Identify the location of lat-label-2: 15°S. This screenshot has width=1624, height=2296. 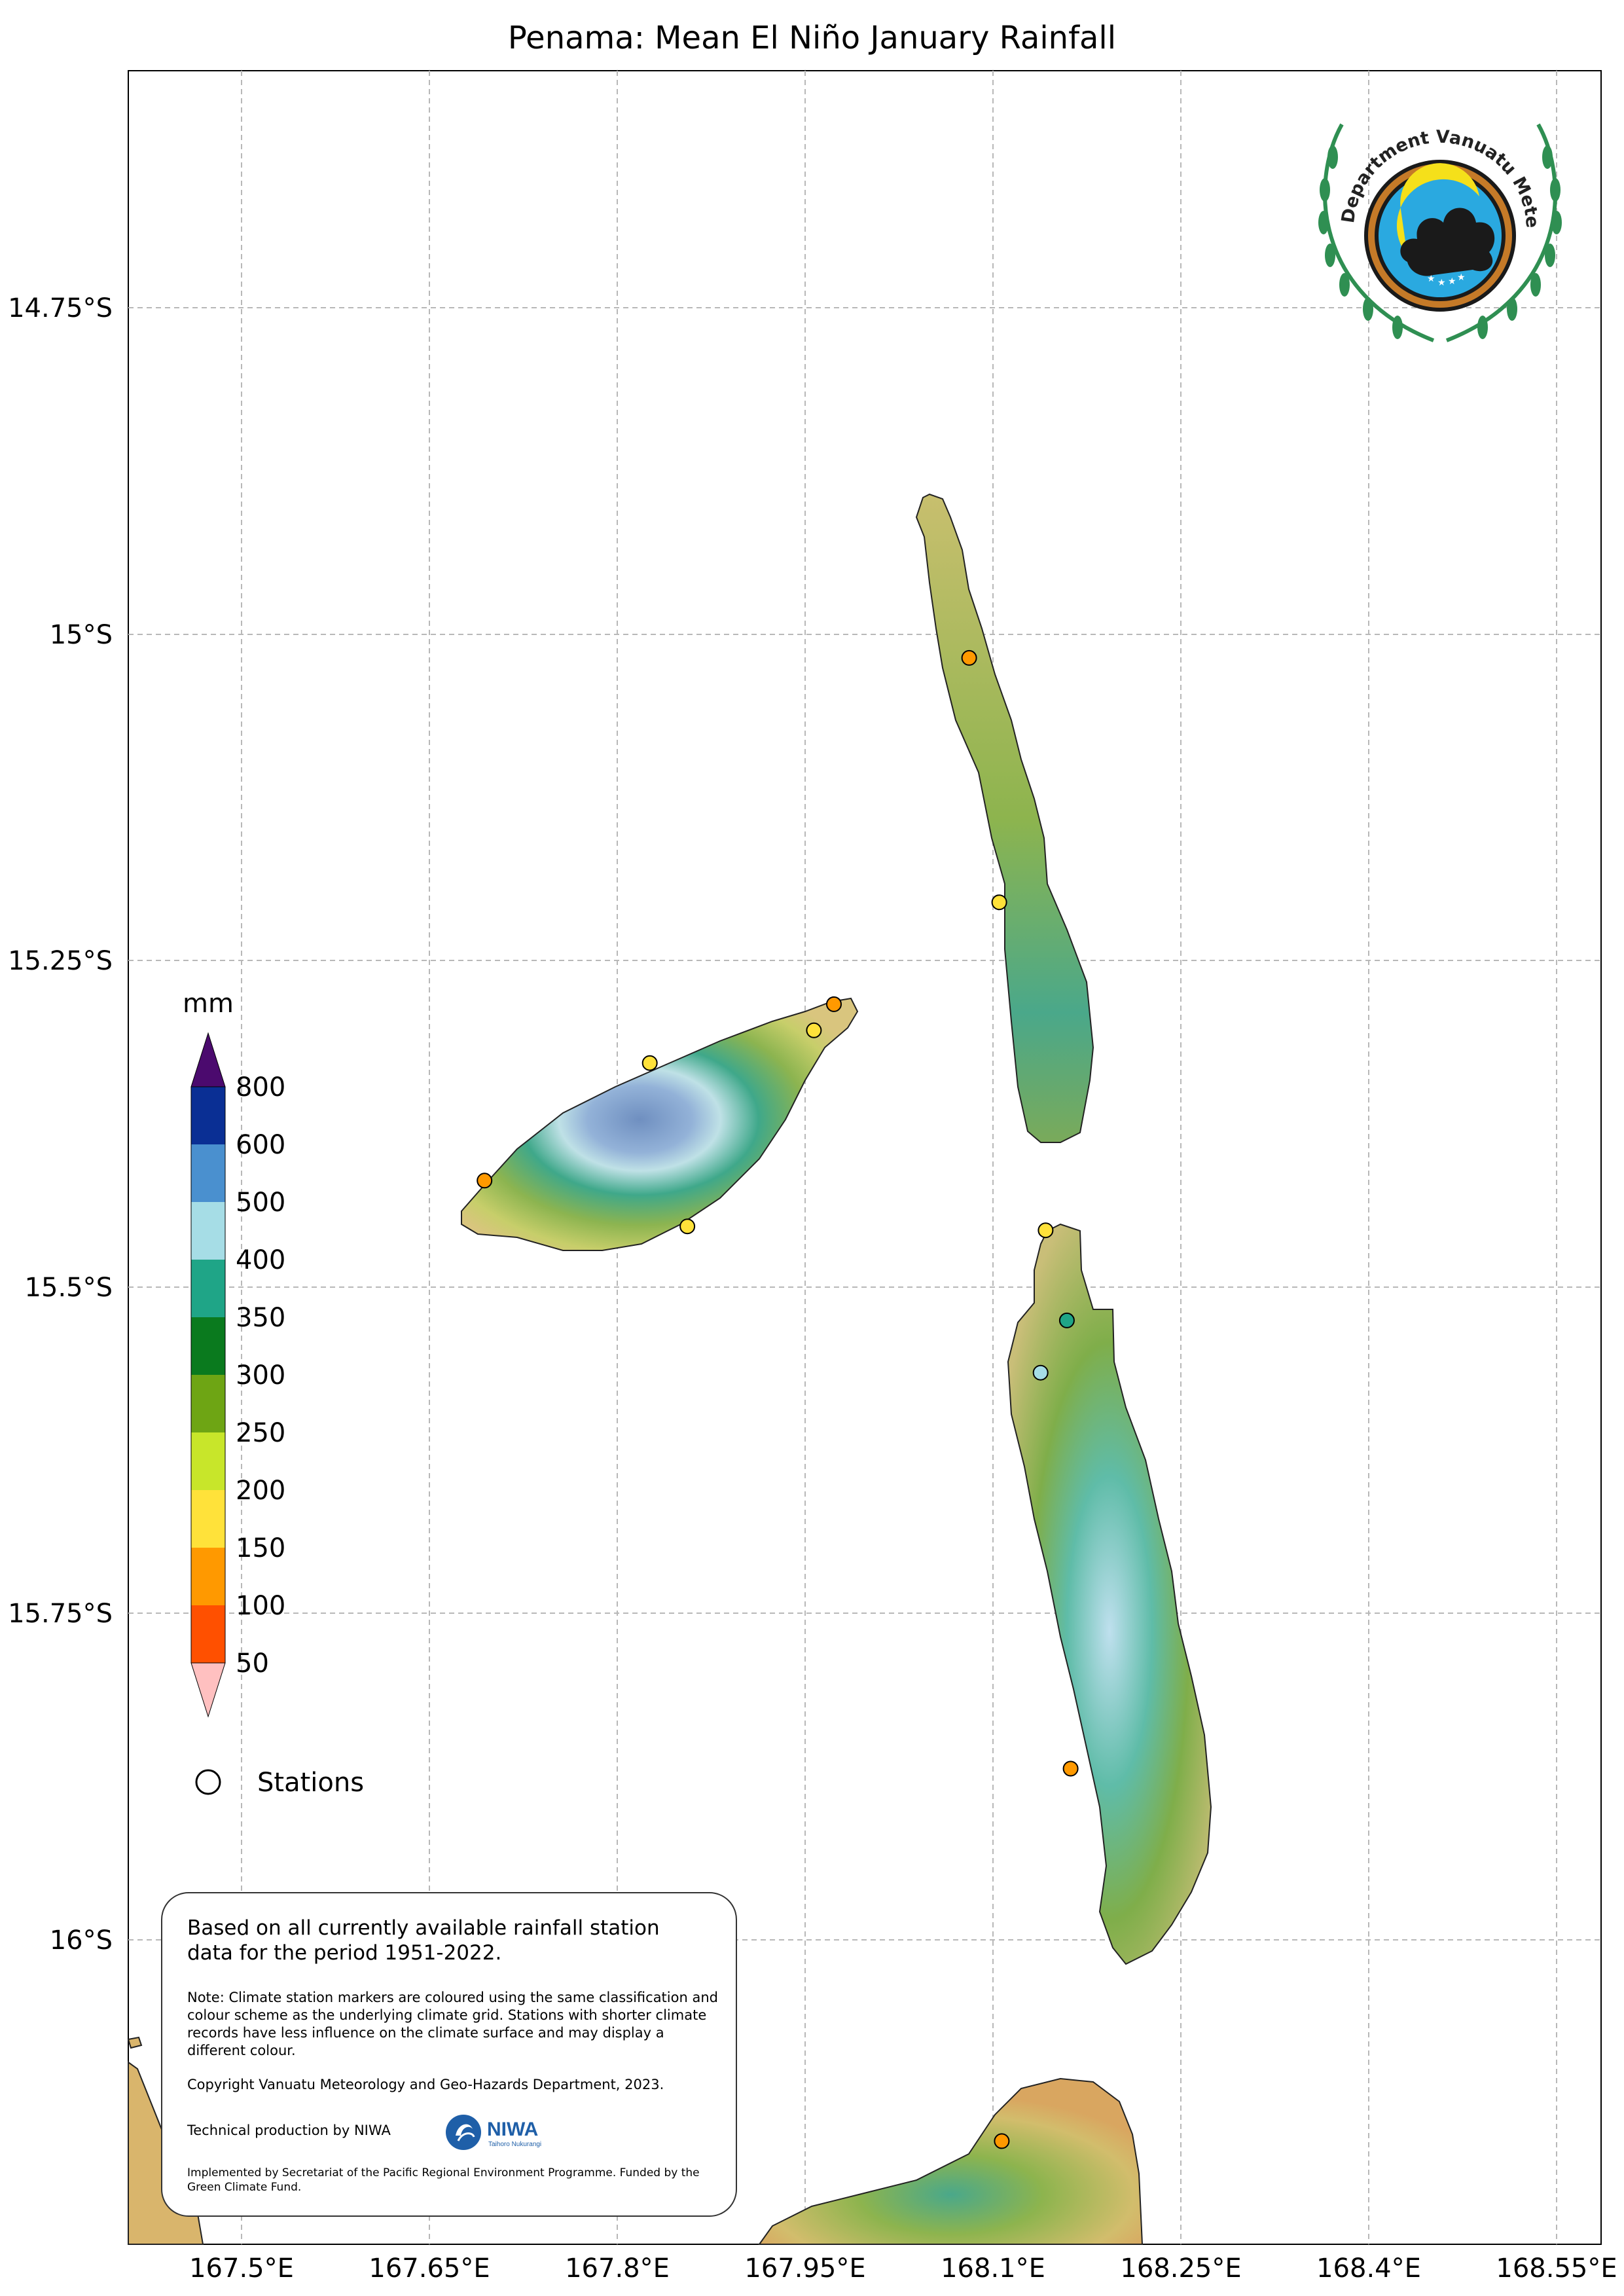
(81, 635).